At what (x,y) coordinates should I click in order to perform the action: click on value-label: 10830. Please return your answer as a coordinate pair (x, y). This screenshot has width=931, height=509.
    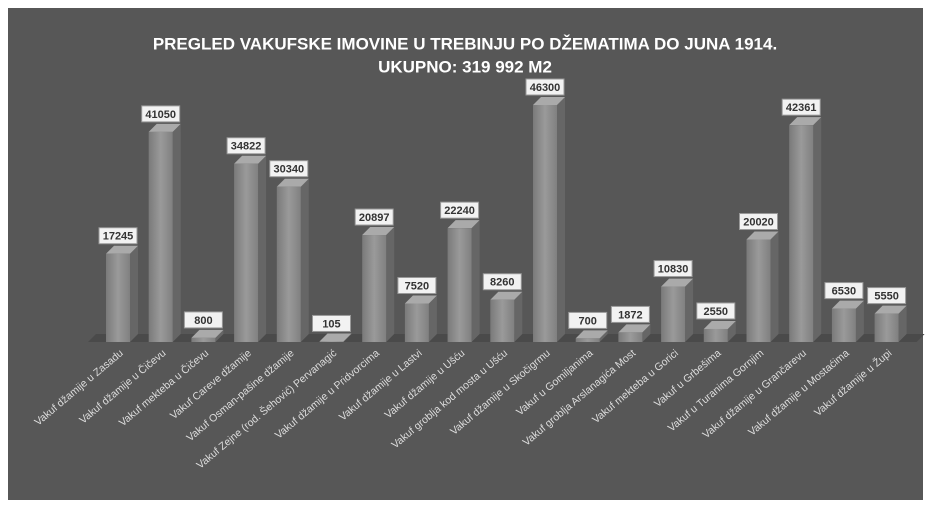
    Looking at the image, I should click on (673, 269).